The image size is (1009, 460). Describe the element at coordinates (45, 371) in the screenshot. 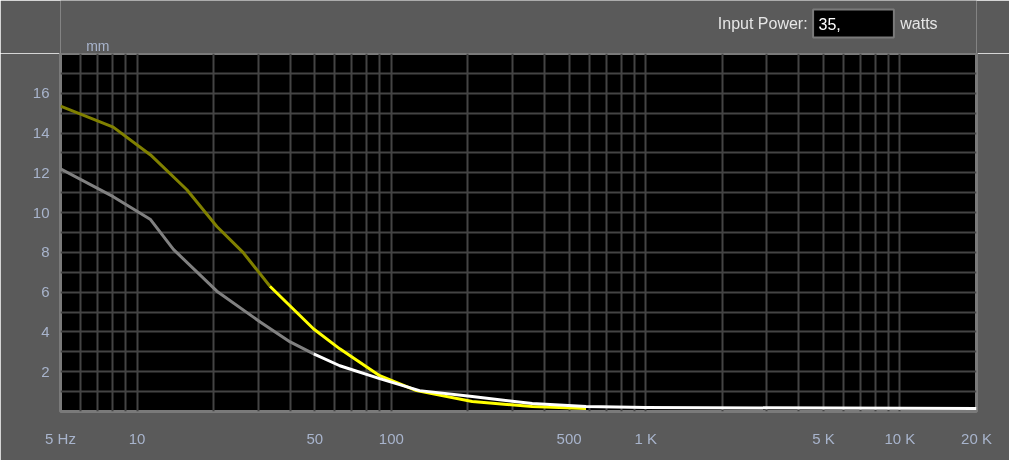

I see `y-tick-label: 2` at that location.